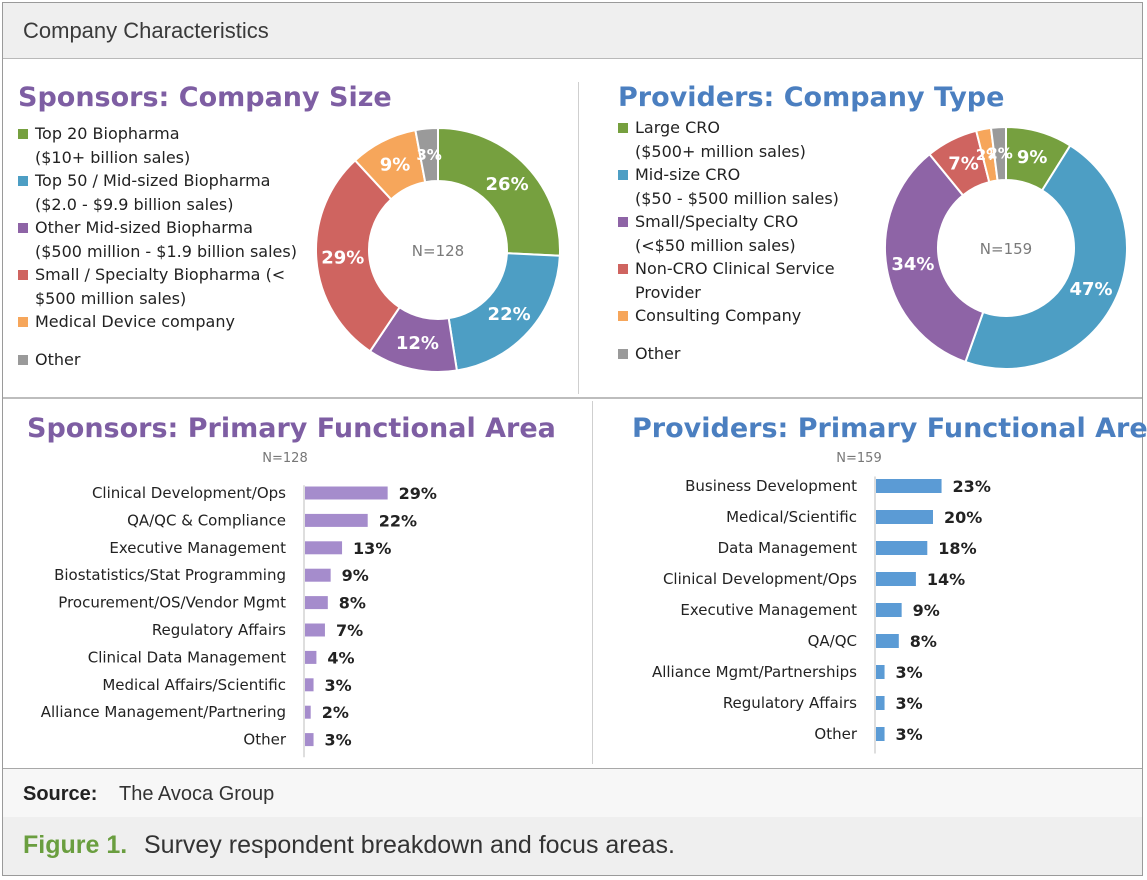 The width and height of the screenshot is (1147, 880). Describe the element at coordinates (718, 315) in the screenshot. I see `legend-label: Consulting Company` at that location.